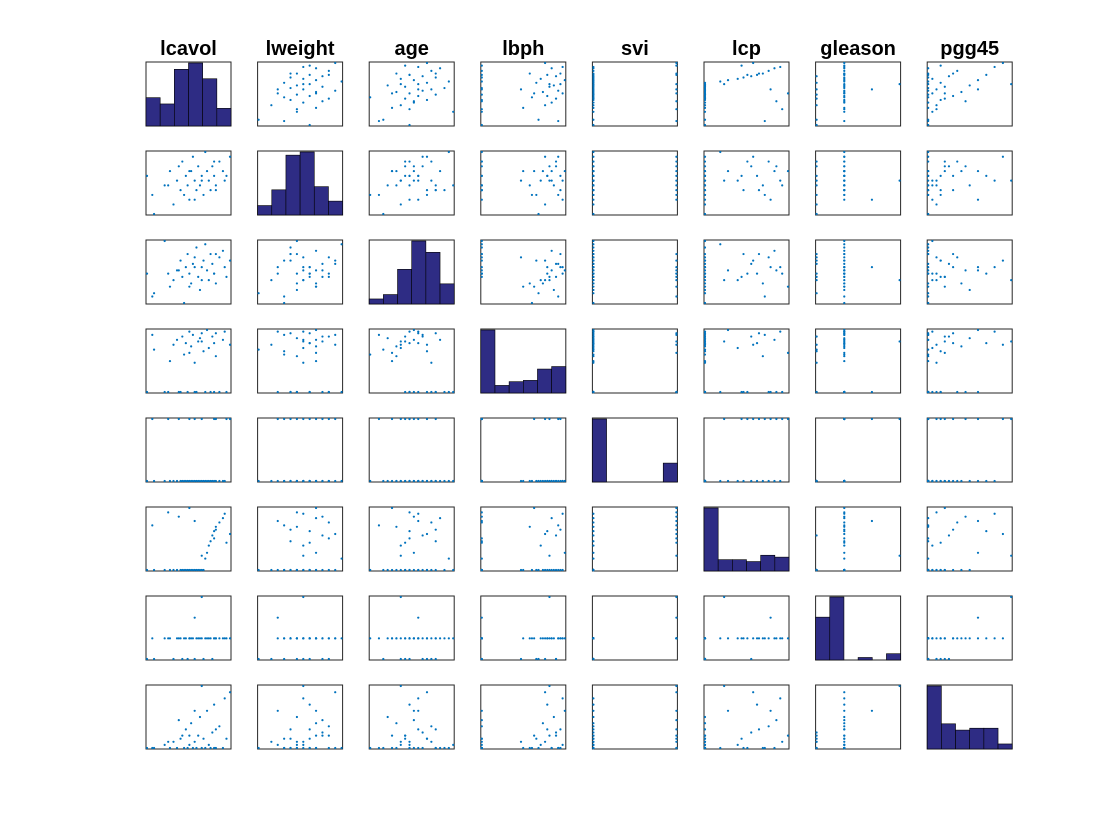 This screenshot has height=840, width=1120. I want to click on cell-lcavol-vs-lcavol, so click(188, 94).